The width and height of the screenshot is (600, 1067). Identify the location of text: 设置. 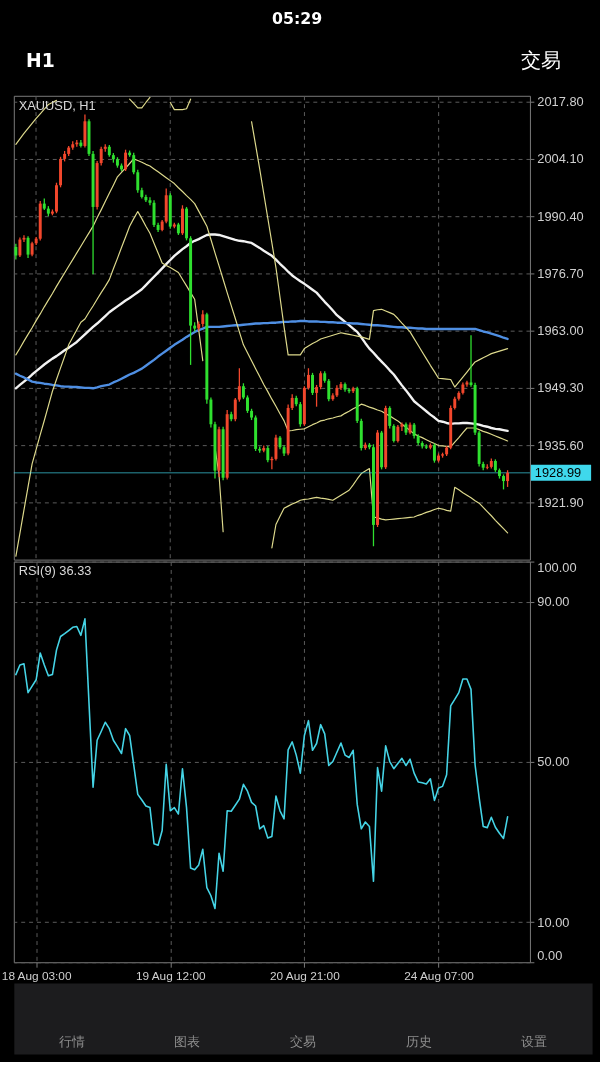
(534, 1042).